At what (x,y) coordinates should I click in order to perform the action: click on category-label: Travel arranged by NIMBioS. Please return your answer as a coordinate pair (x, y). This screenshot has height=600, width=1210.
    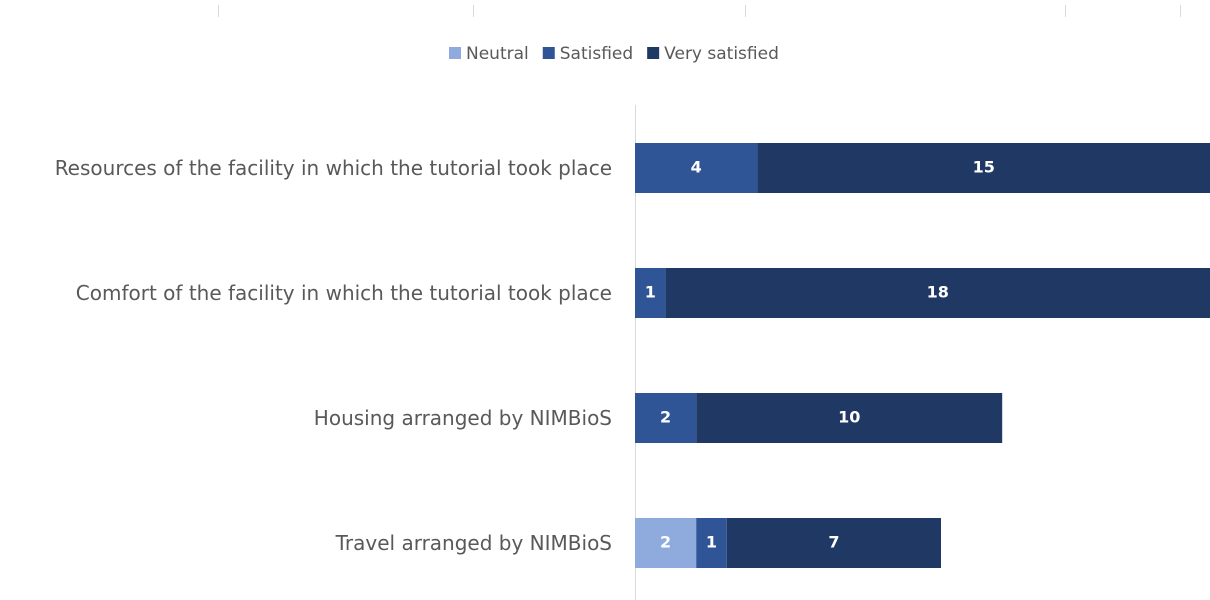
    Looking at the image, I should click on (306, 543).